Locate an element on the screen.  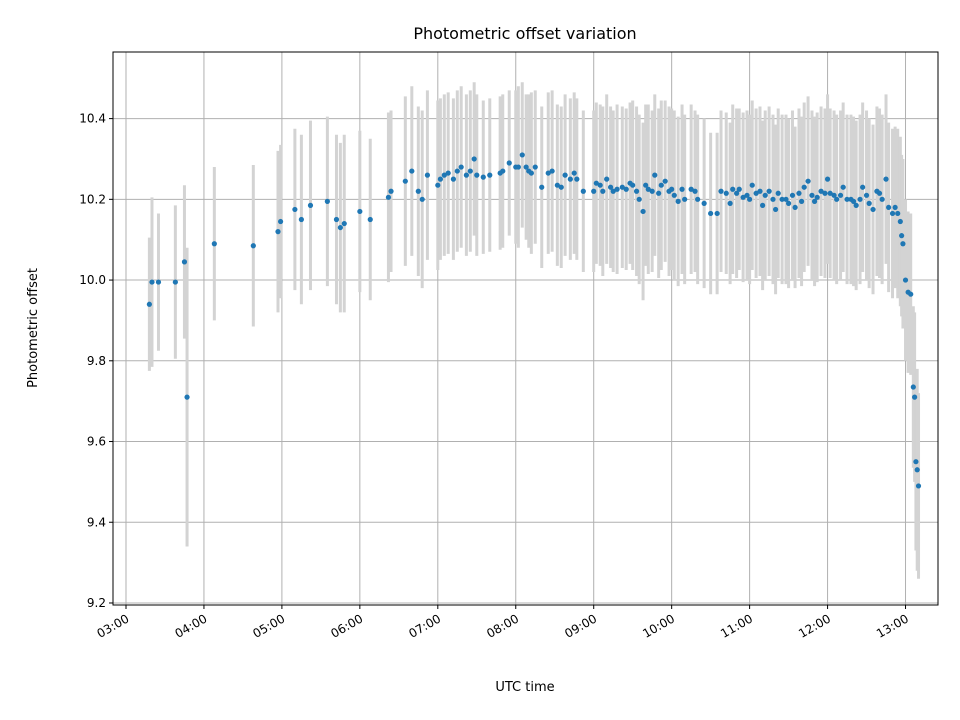
x-tick-label: 13:00 is located at coordinates (892, 625).